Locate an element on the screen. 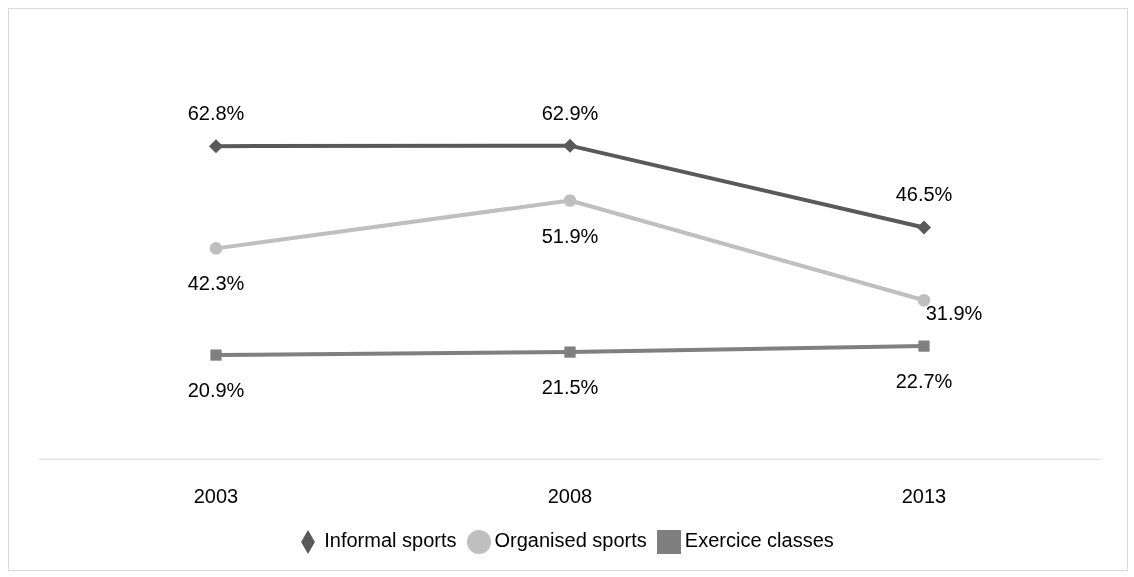 The height and width of the screenshot is (577, 1134). data-label: 62.8% is located at coordinates (216, 113).